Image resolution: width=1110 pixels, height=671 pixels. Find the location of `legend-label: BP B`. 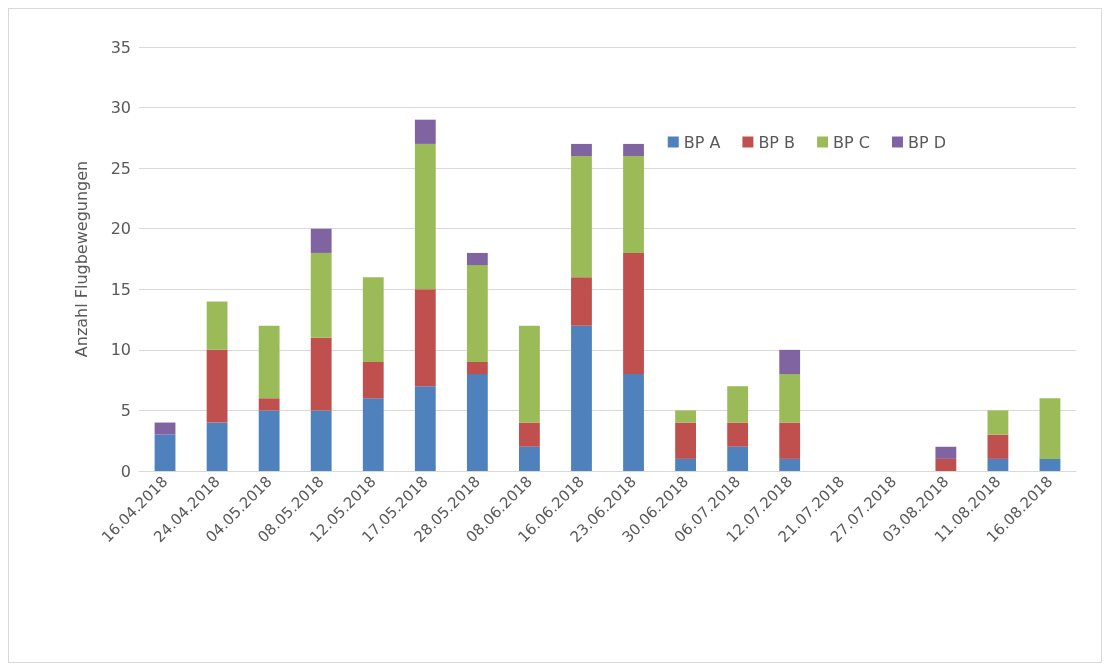

legend-label: BP B is located at coordinates (777, 142).